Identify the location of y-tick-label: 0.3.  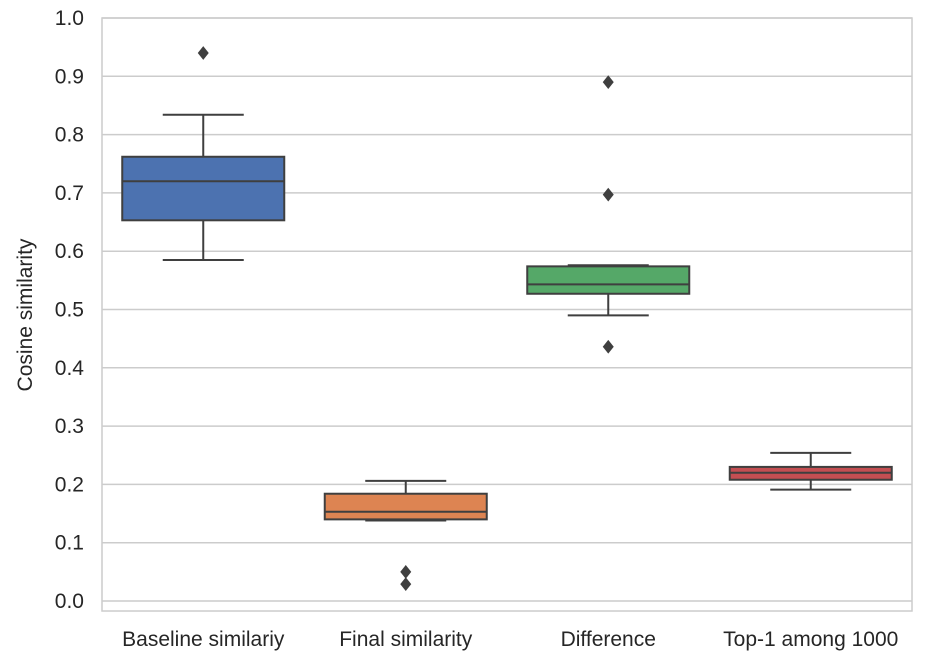
(69, 426).